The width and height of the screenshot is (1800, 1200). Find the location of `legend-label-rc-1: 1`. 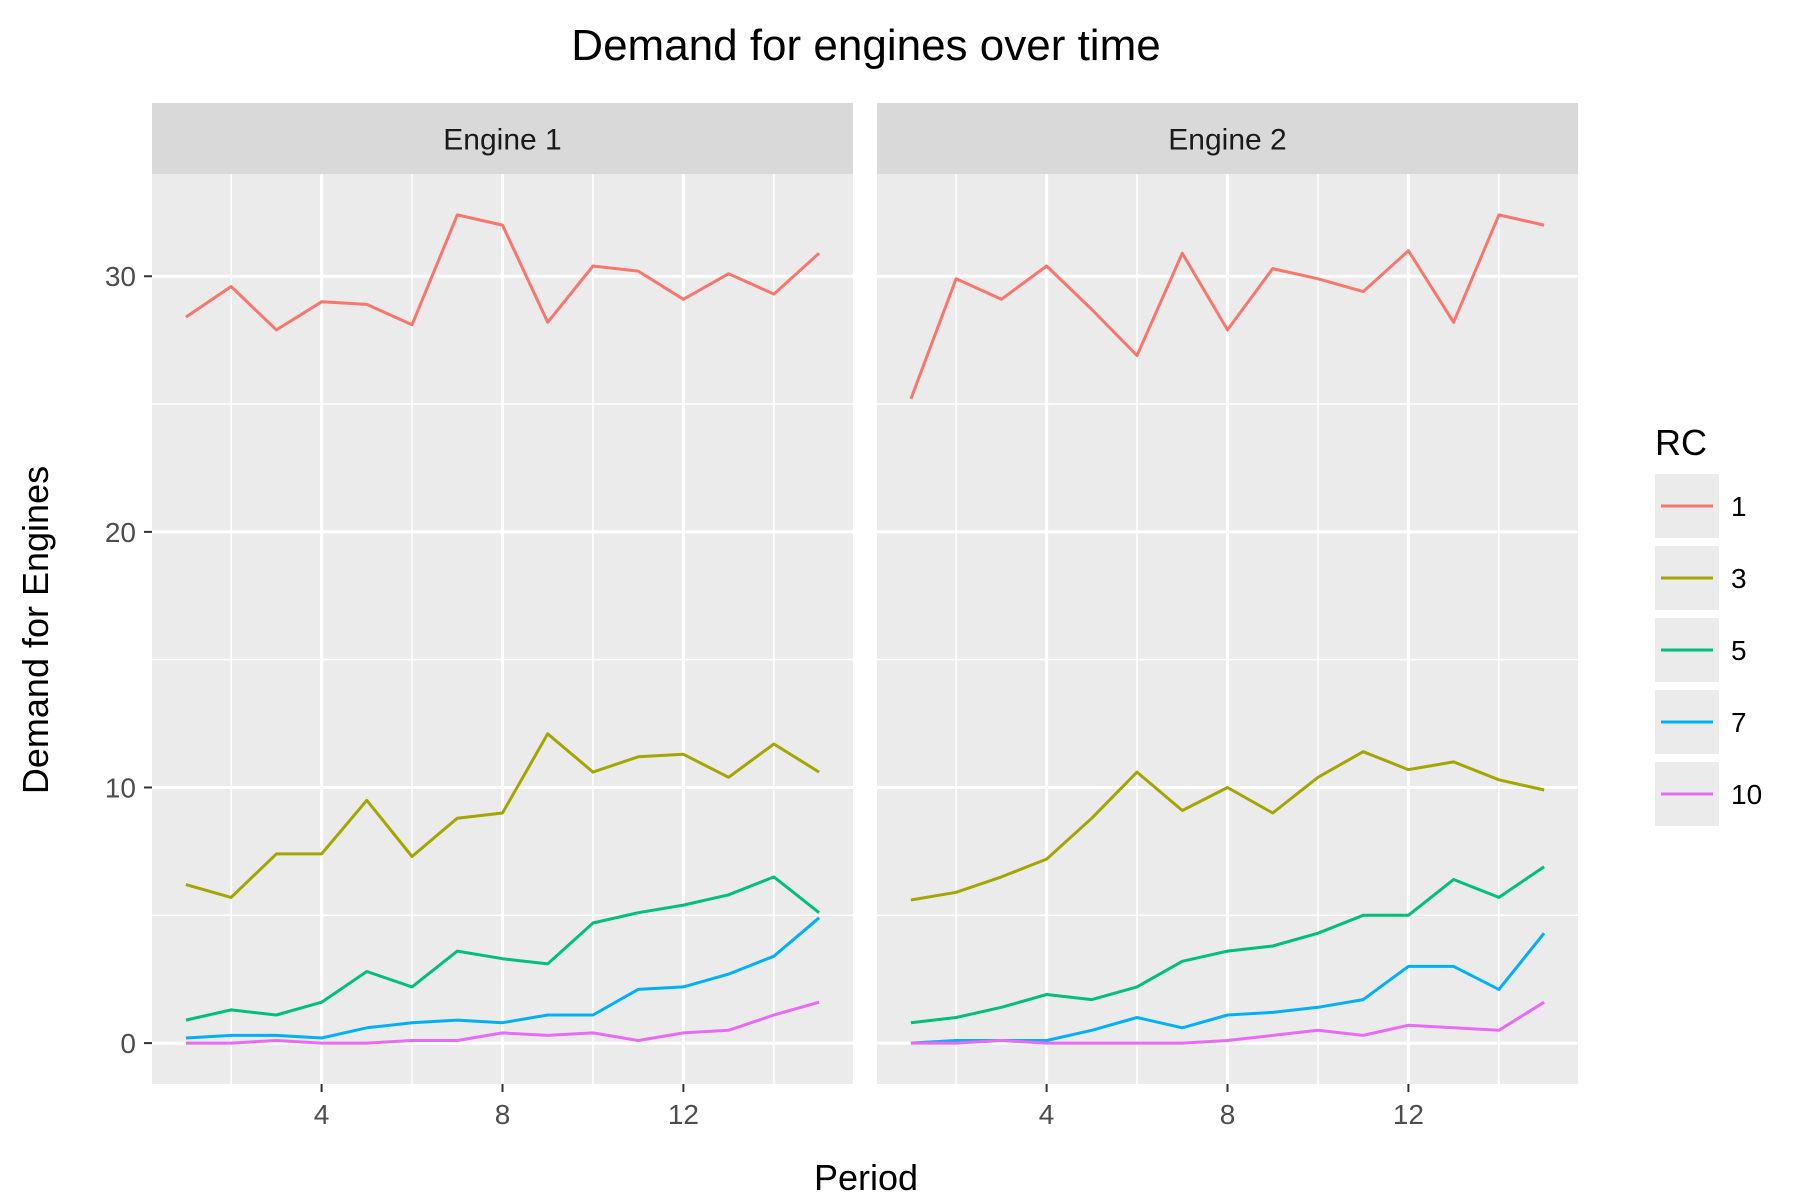

legend-label-rc-1: 1 is located at coordinates (1739, 506).